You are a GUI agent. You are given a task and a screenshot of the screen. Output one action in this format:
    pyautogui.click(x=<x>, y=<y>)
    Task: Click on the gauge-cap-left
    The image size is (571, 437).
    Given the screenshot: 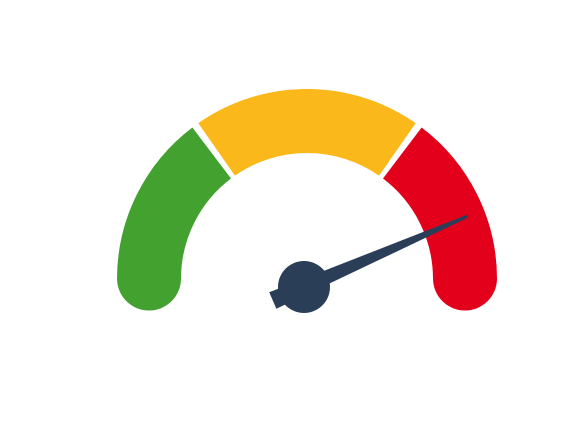 What is the action you would take?
    pyautogui.click(x=149, y=294)
    